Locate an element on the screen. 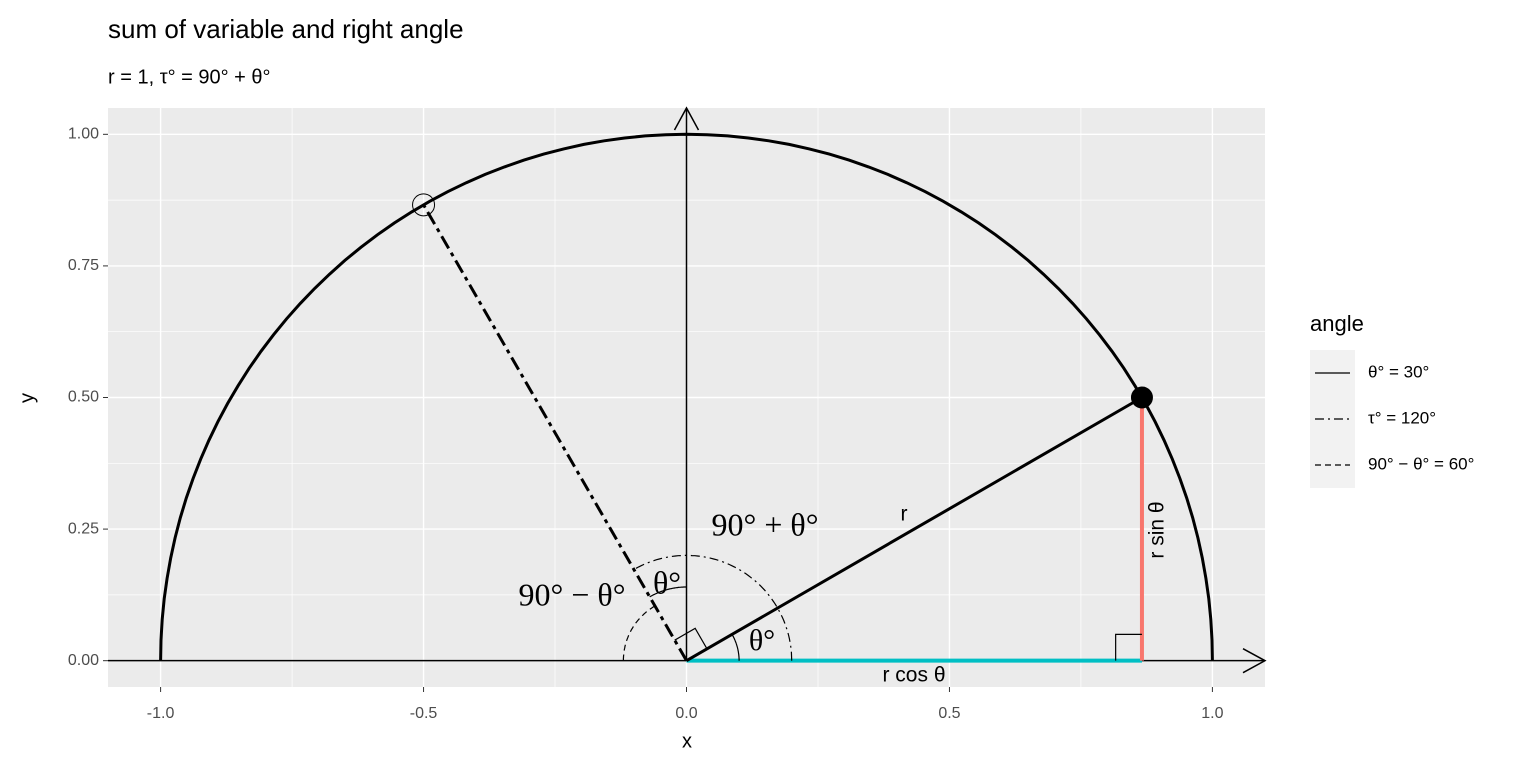 Image resolution: width=1536 pixels, height=768 pixels. annotation: 90° + θ° is located at coordinates (765, 524).